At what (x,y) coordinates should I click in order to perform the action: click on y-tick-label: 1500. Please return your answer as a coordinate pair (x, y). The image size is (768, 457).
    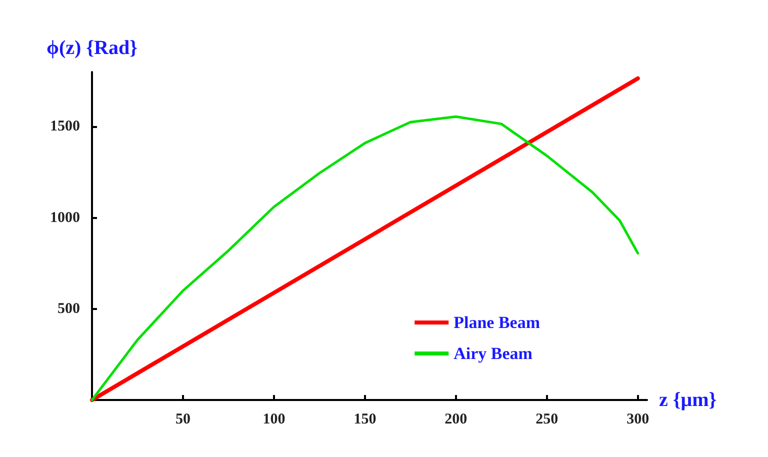
    Looking at the image, I should click on (65, 126).